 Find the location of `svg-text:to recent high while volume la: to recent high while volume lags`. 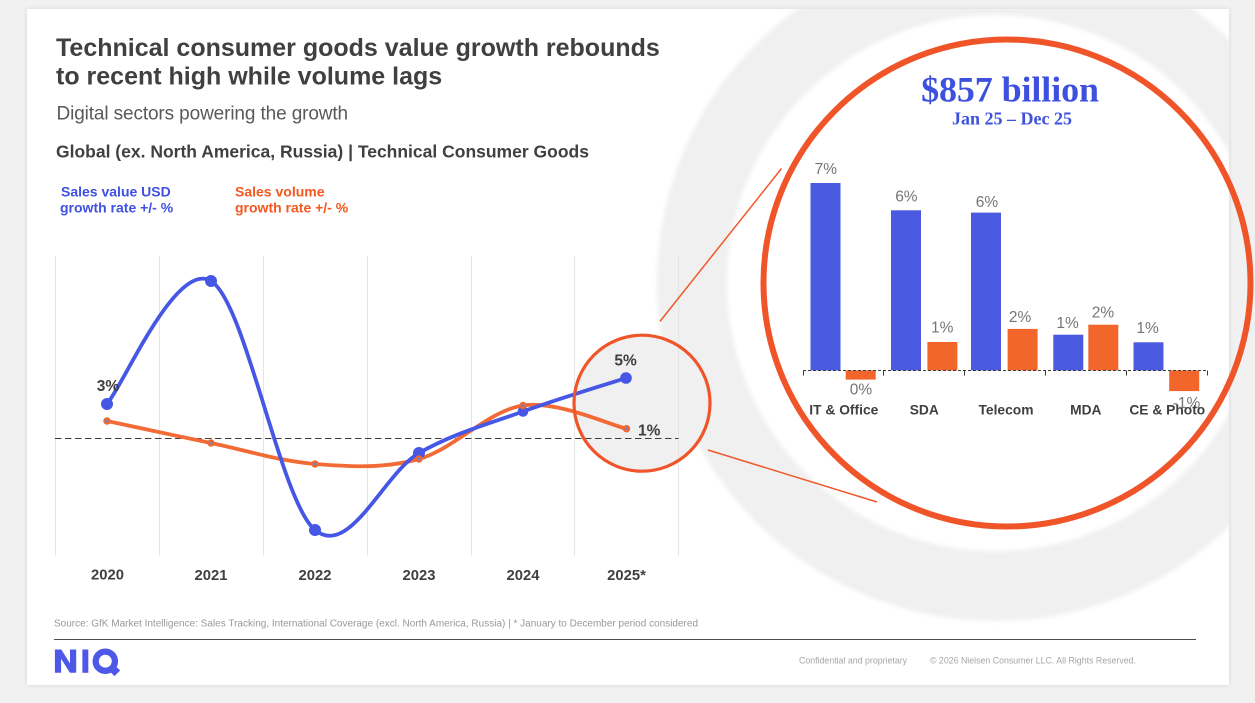

svg-text:to recent high while volume la: to recent high while volume lags is located at coordinates (249, 76).